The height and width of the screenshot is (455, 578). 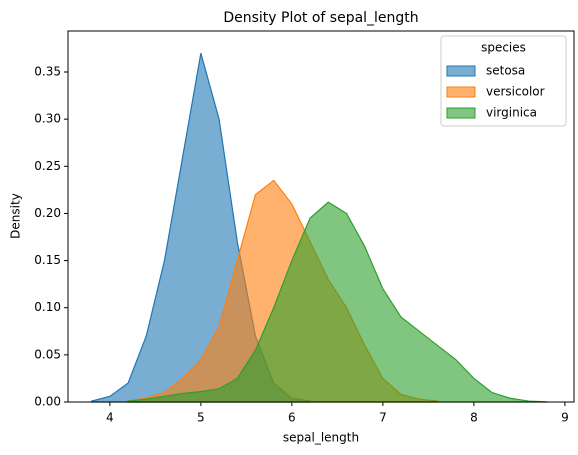 I want to click on x-tick-label: 9, so click(x=565, y=418).